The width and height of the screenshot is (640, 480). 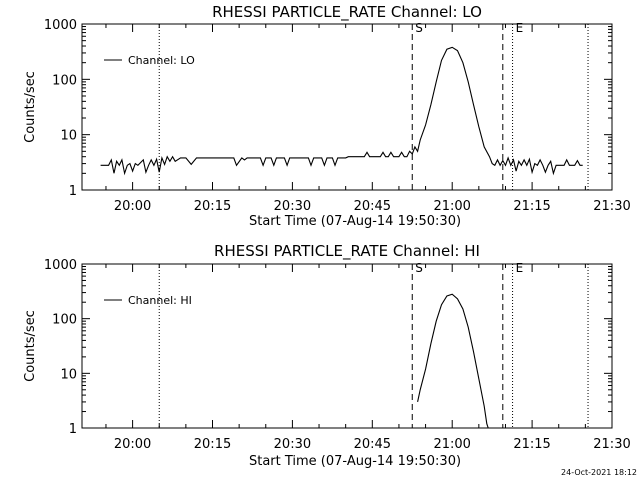 What do you see at coordinates (520, 28) in the screenshot?
I see `chart-1-marker-label: E` at bounding box center [520, 28].